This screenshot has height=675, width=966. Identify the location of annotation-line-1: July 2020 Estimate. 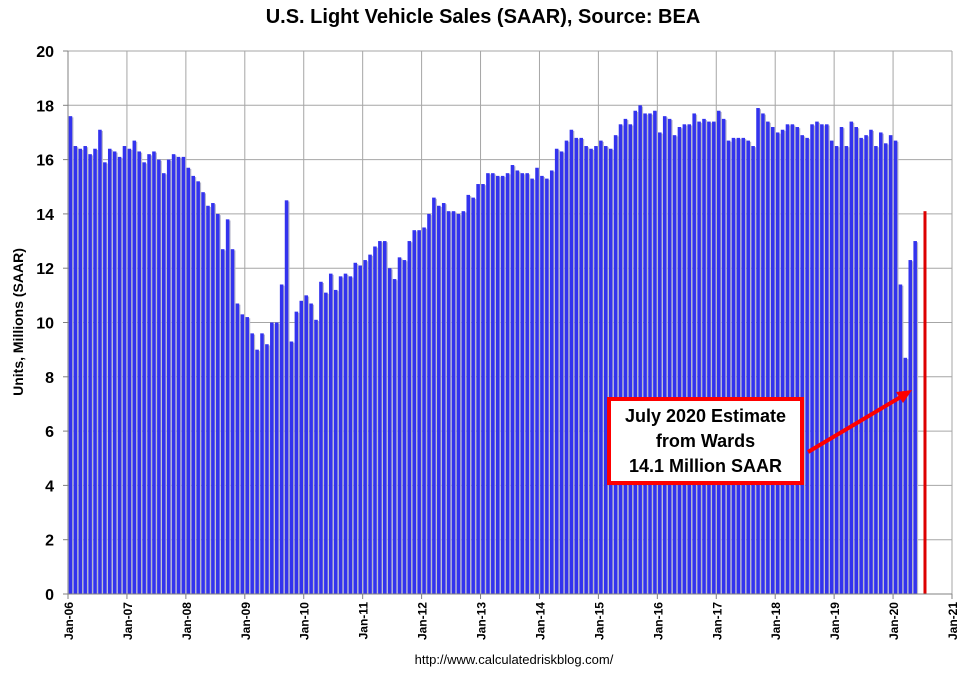
(705, 415).